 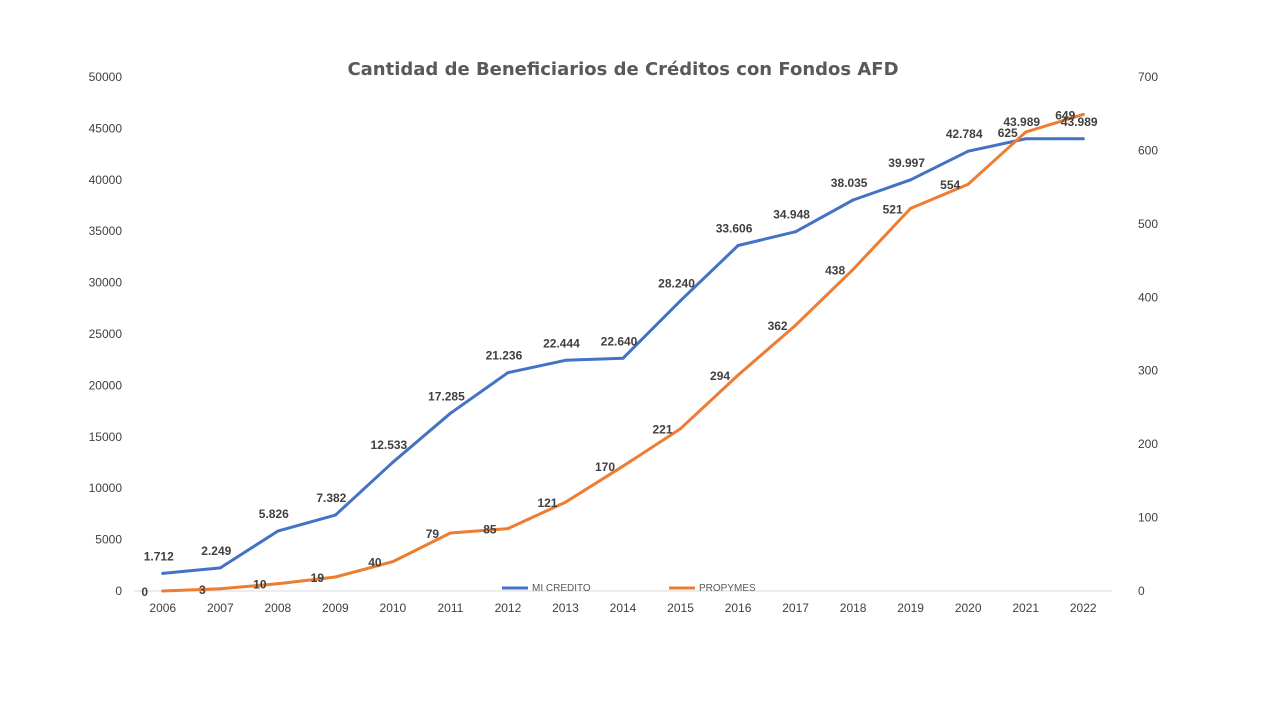 What do you see at coordinates (1008, 133) in the screenshot?
I see `data-label-propymes: 625` at bounding box center [1008, 133].